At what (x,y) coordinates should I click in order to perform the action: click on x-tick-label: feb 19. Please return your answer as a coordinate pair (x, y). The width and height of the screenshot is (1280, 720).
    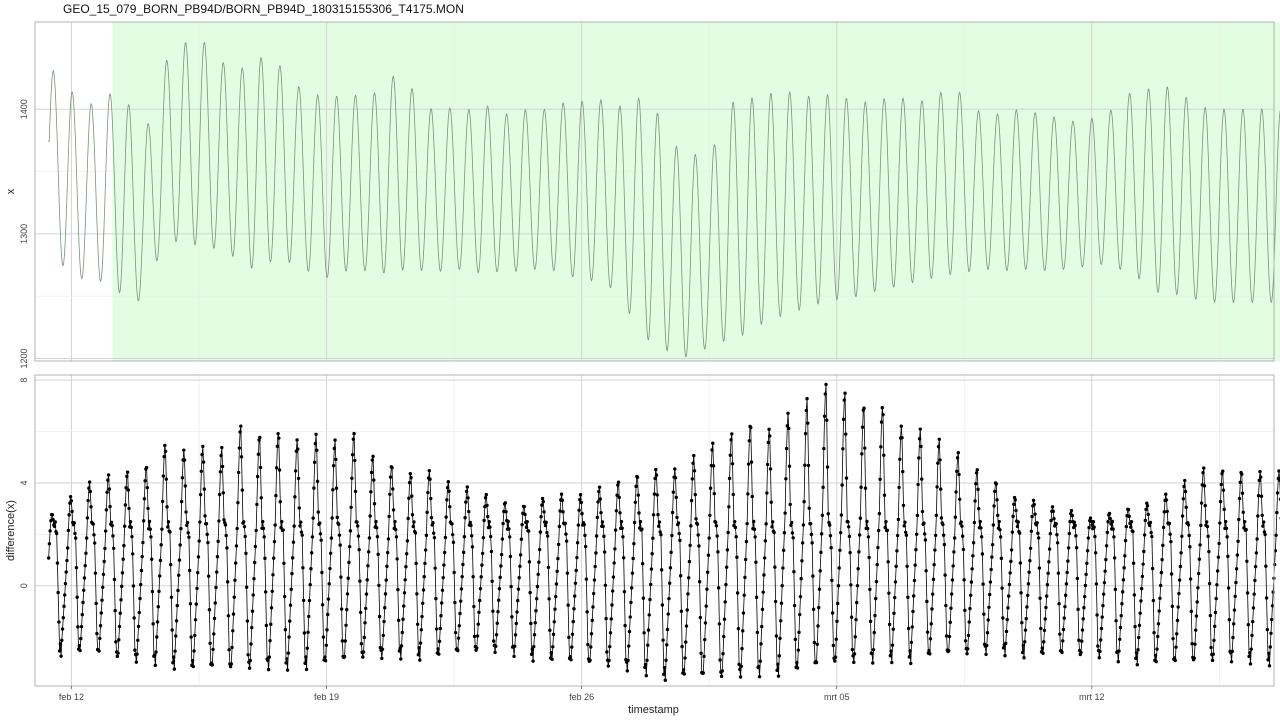
    Looking at the image, I should click on (326, 697).